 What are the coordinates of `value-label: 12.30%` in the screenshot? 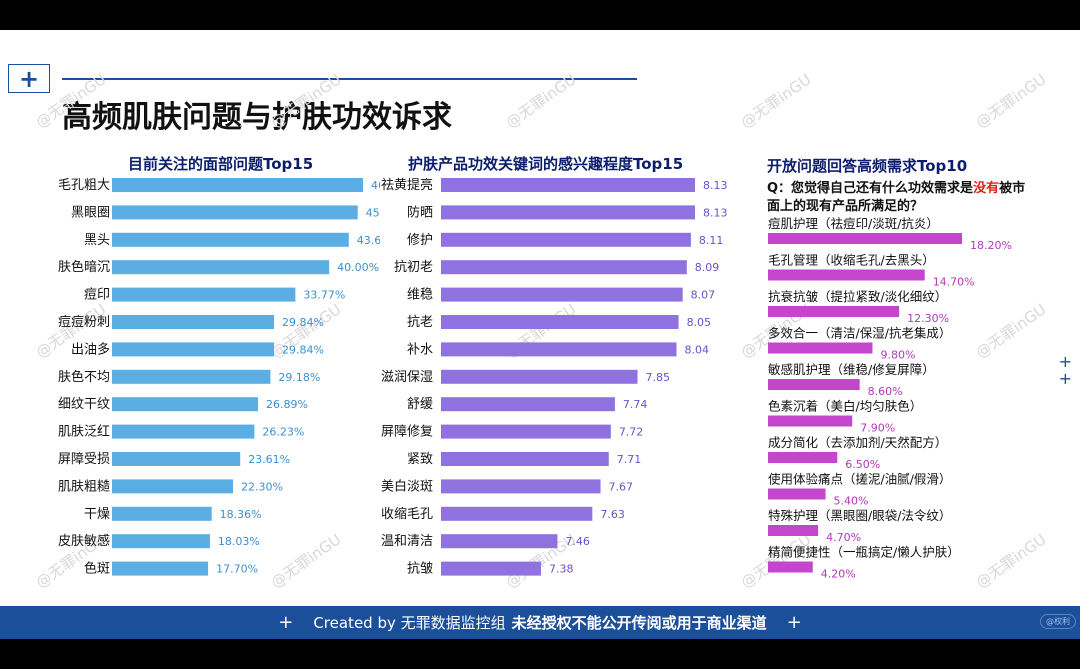 It's located at (928, 318).